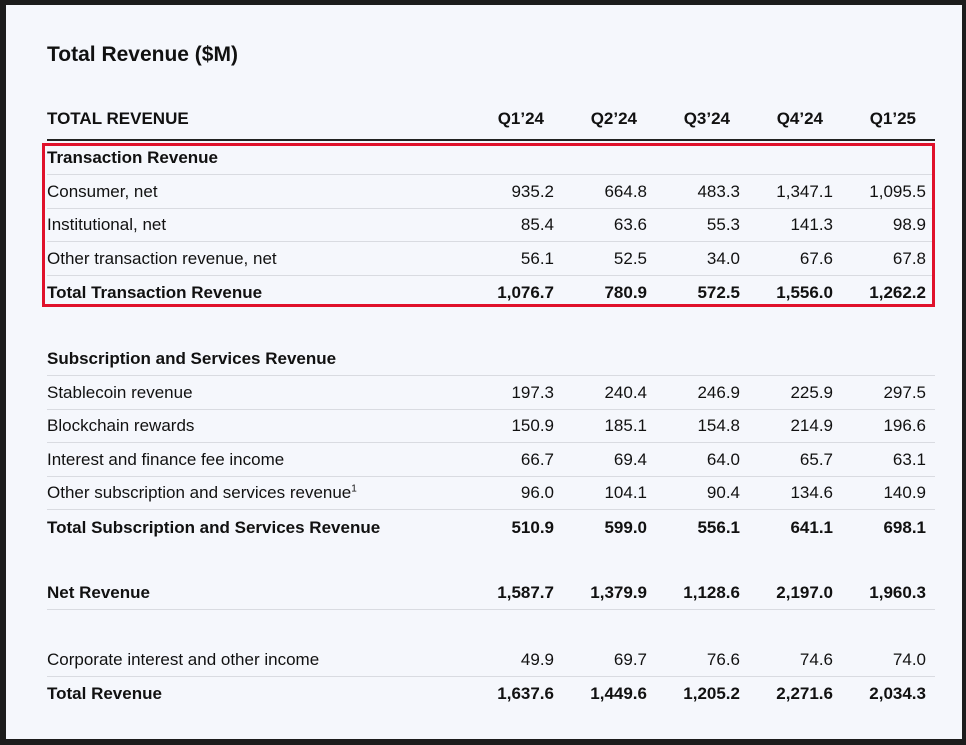  I want to click on row-label-text: Other subscription and services revenue, so click(199, 492).